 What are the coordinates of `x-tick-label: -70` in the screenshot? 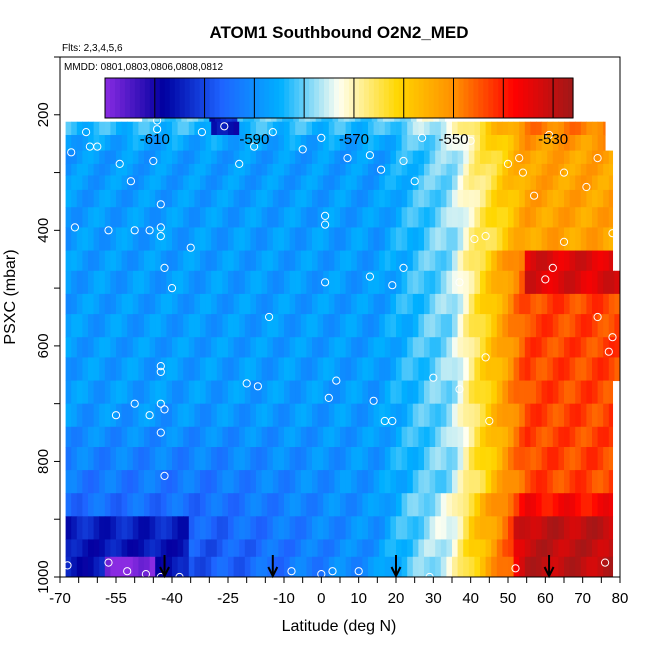 It's located at (60, 598).